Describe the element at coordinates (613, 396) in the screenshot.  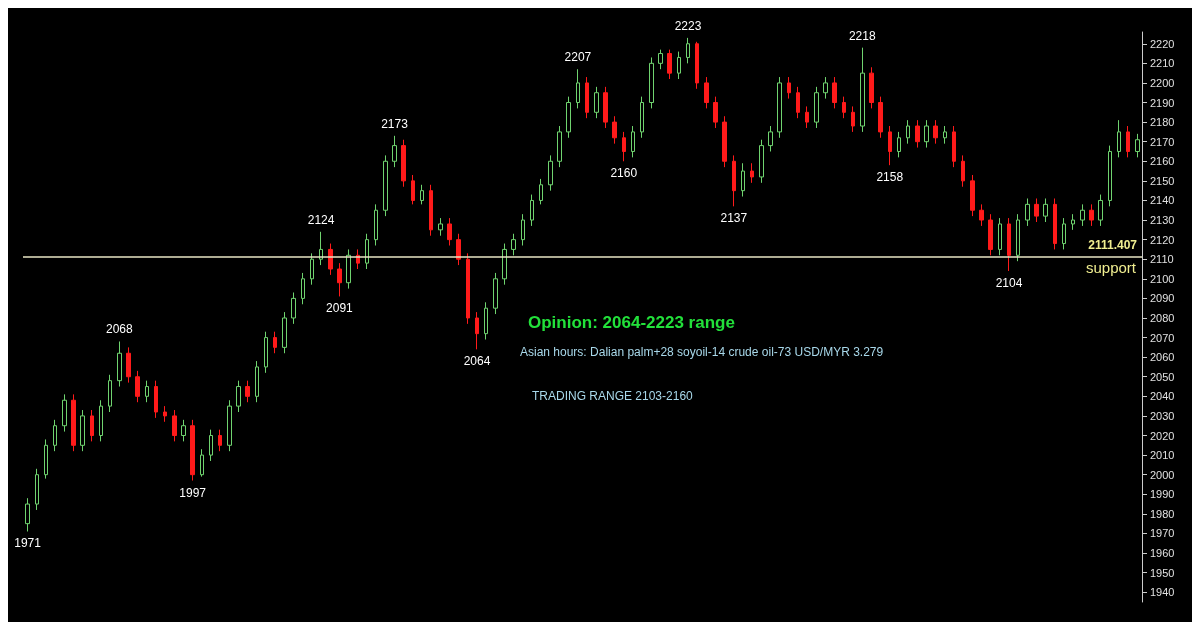
I see `annotation: TRADING RANGE 2103-2160` at that location.